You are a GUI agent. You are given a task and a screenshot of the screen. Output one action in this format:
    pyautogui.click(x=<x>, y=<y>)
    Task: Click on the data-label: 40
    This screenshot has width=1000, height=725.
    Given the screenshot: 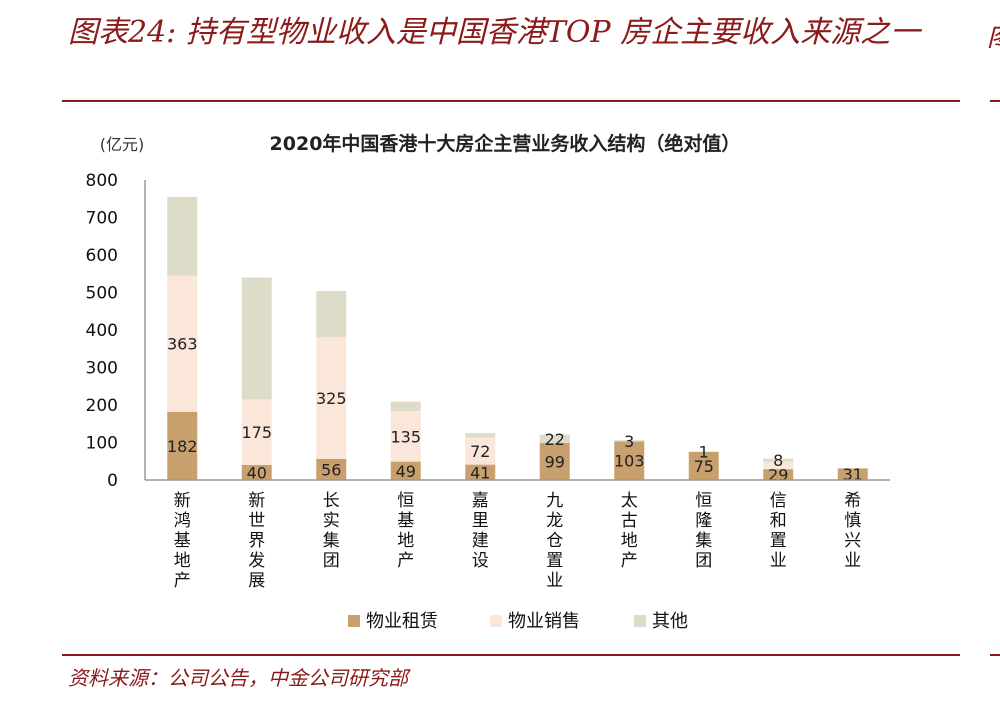 What is the action you would take?
    pyautogui.click(x=257, y=473)
    